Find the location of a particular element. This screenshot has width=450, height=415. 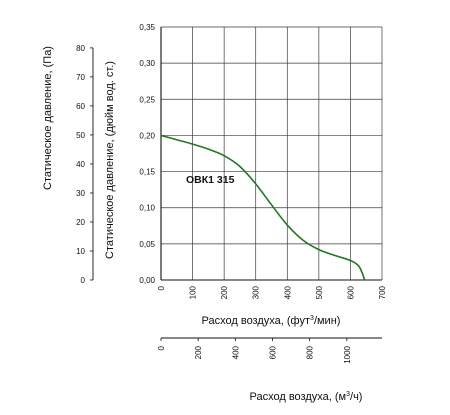

x-tick-label: 500 is located at coordinates (319, 292).